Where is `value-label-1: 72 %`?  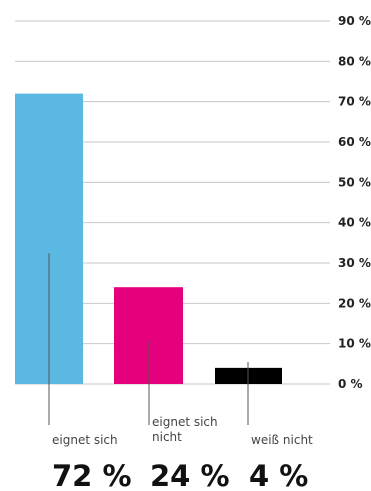
value-label-1: 72 % is located at coordinates (92, 475).